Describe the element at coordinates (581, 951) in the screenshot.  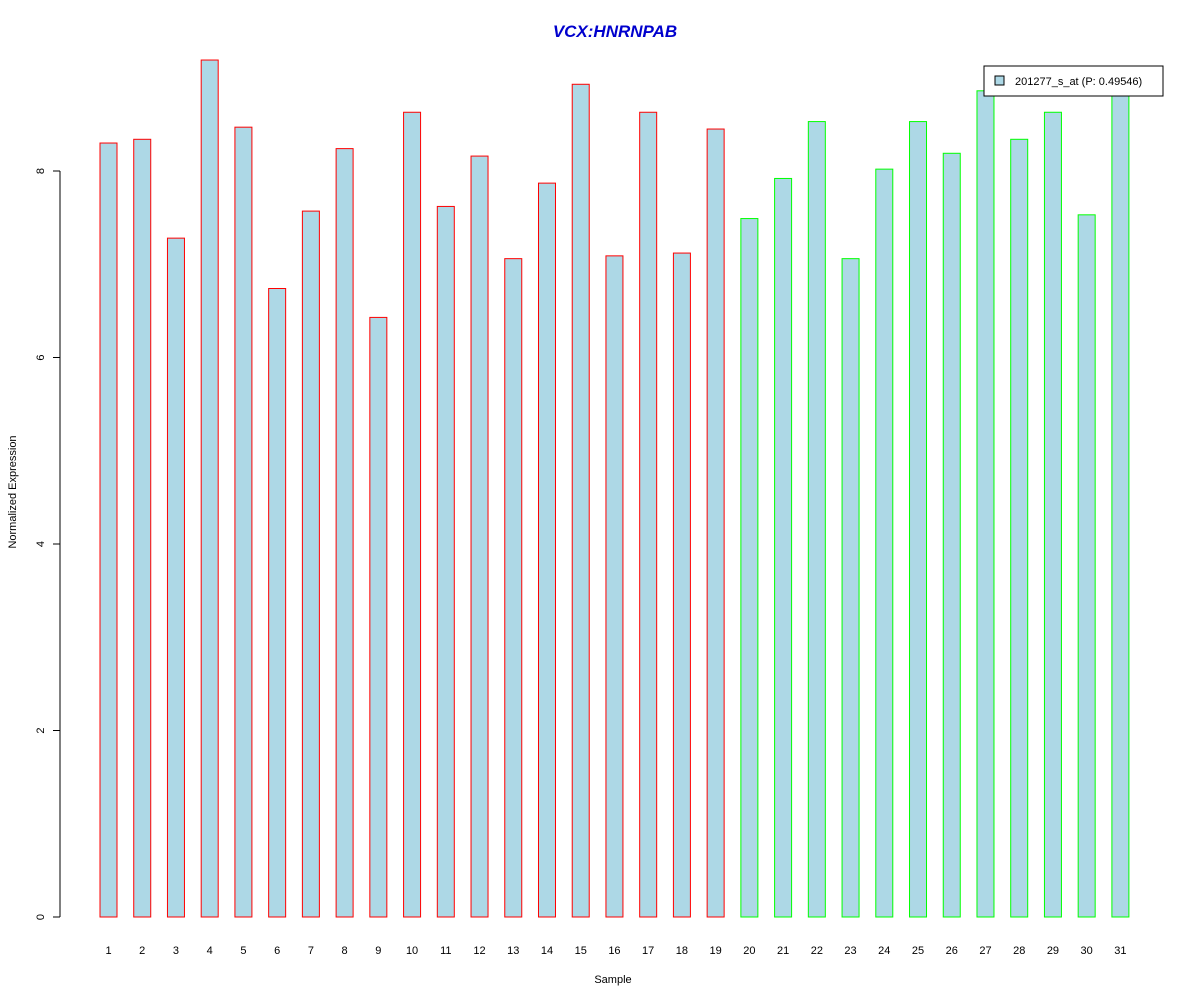
I see `x-tick-label: 15` at that location.